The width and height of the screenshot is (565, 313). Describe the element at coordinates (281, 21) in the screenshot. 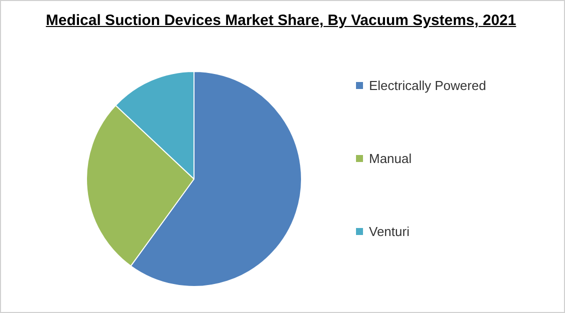

I see `chart-title: Medical Suction Devices Market Share, By Vacuum Systems, 2021` at that location.